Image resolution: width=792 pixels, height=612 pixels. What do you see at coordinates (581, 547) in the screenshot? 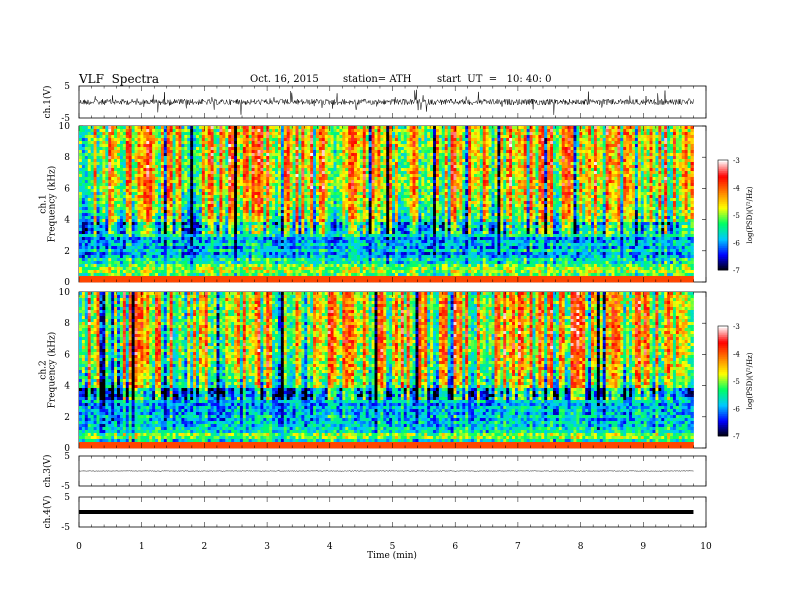
I see `x-tick-label: 8` at bounding box center [581, 547].